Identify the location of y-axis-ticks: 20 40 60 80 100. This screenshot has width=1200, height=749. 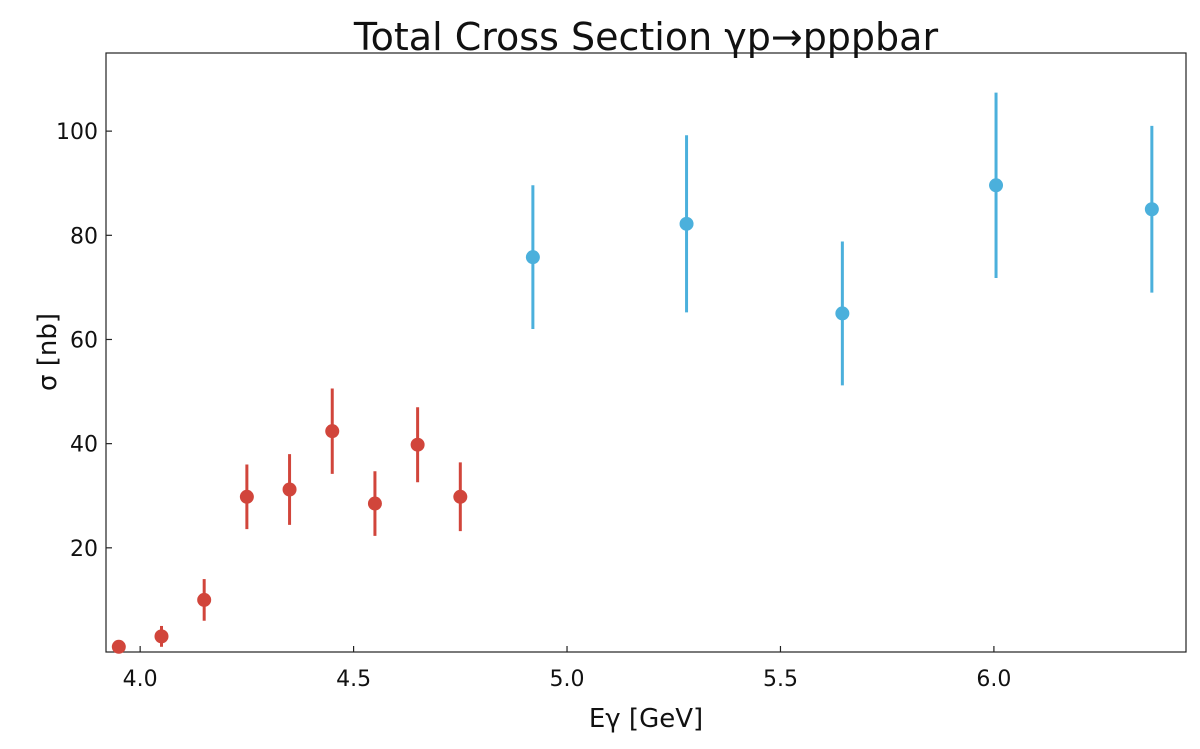
(84, 341).